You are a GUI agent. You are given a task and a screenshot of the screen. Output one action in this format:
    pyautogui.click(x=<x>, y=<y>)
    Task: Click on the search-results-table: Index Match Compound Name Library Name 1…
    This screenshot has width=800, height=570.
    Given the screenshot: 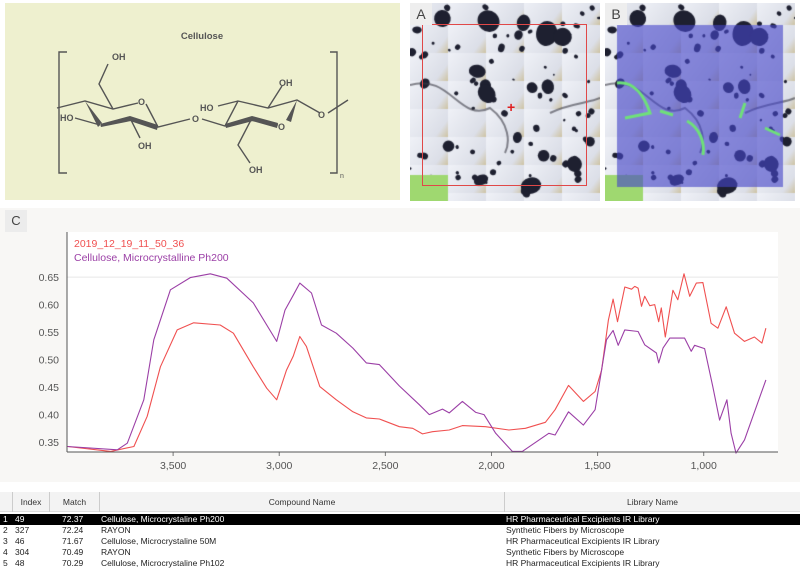 What is the action you would take?
    pyautogui.click(x=400, y=530)
    